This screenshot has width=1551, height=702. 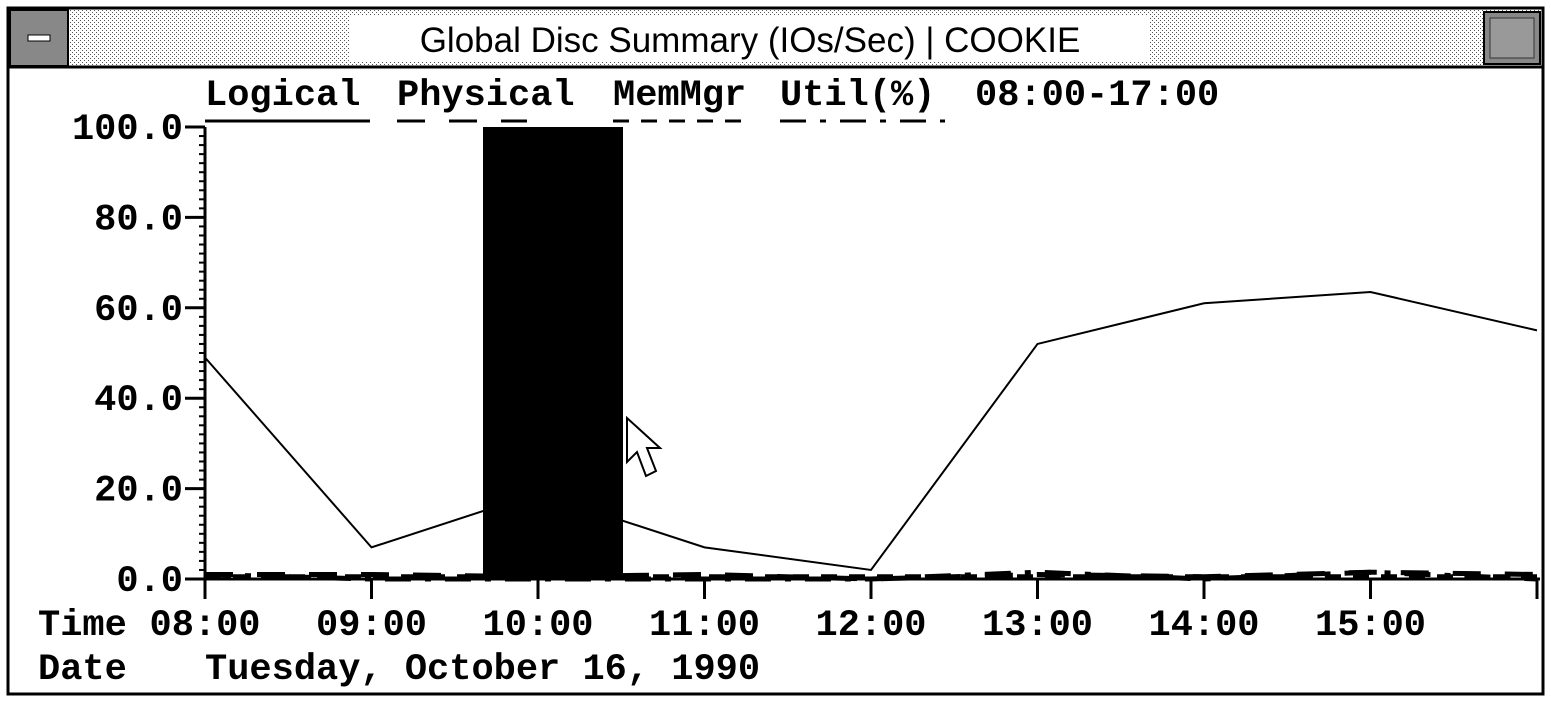 What do you see at coordinates (39, 38) in the screenshot?
I see `system-menu-icon` at bounding box center [39, 38].